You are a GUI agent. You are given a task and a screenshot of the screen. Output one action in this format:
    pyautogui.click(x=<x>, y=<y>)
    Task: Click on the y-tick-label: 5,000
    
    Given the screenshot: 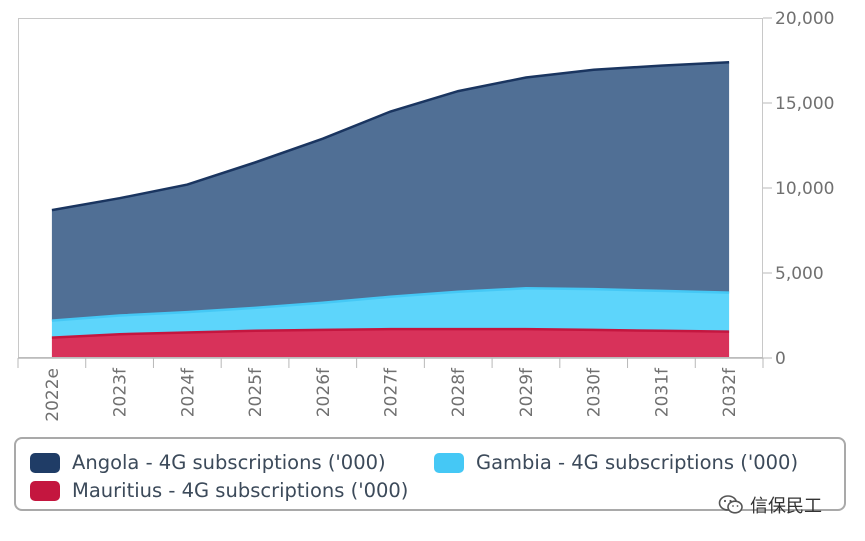 What is the action you would take?
    pyautogui.click(x=799, y=274)
    